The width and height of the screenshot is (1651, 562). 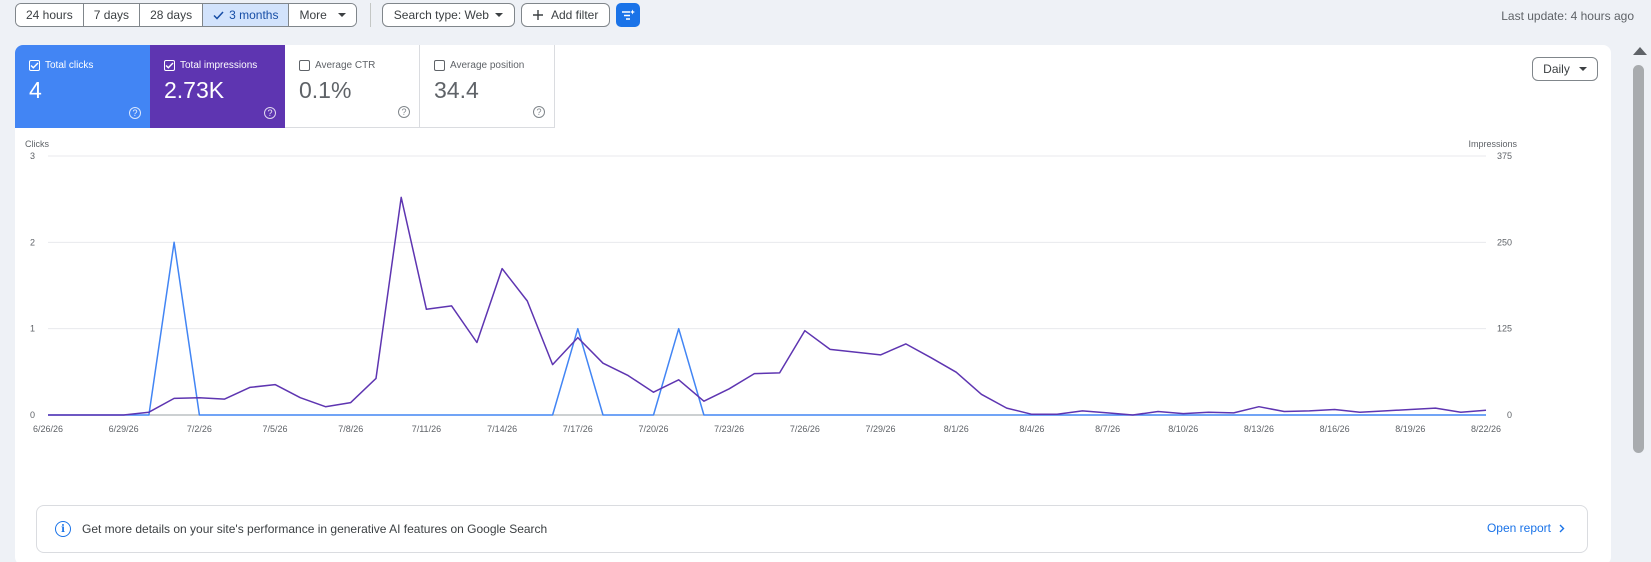 I want to click on x-tick-label: 7/2/26, so click(x=199, y=429).